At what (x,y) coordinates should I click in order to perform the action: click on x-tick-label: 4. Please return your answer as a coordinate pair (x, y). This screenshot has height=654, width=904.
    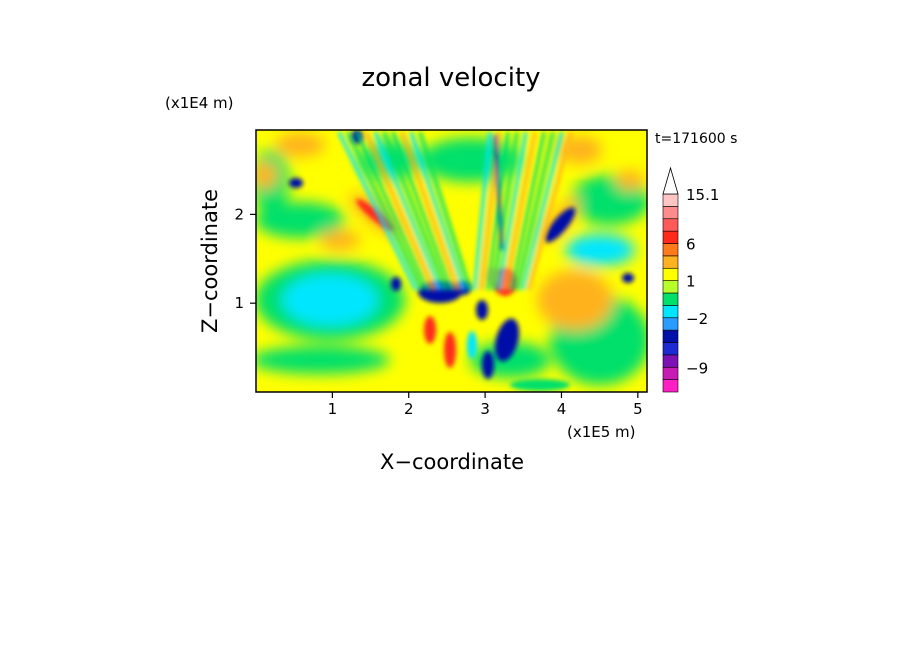
    Looking at the image, I should click on (562, 409).